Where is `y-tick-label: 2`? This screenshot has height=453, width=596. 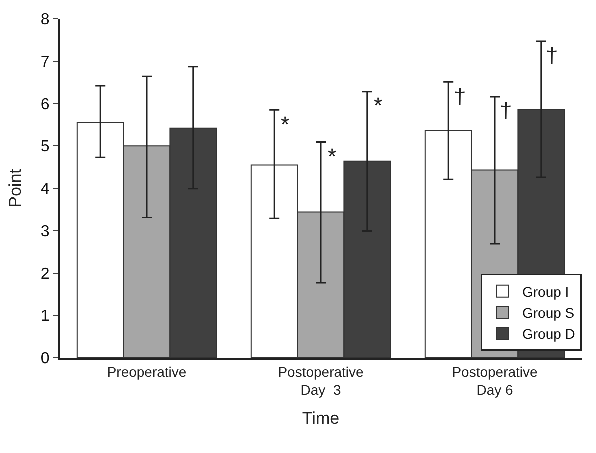
y-tick-label: 2 is located at coordinates (45, 274).